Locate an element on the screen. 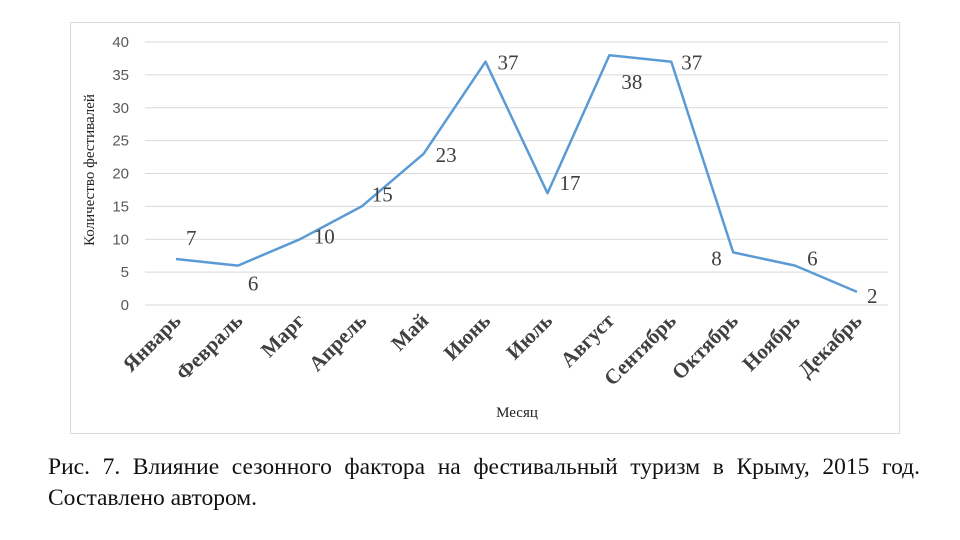  data-label-10: 6 is located at coordinates (812, 259).